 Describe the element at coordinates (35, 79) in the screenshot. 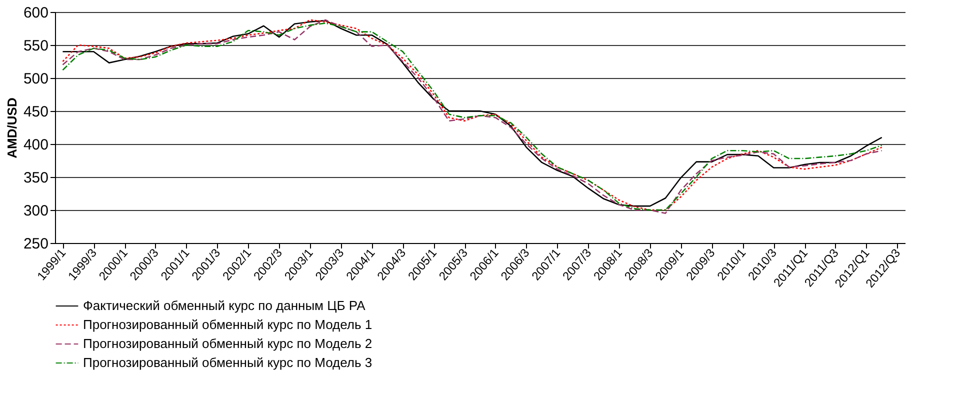

I see `y-tick-label: 500` at that location.